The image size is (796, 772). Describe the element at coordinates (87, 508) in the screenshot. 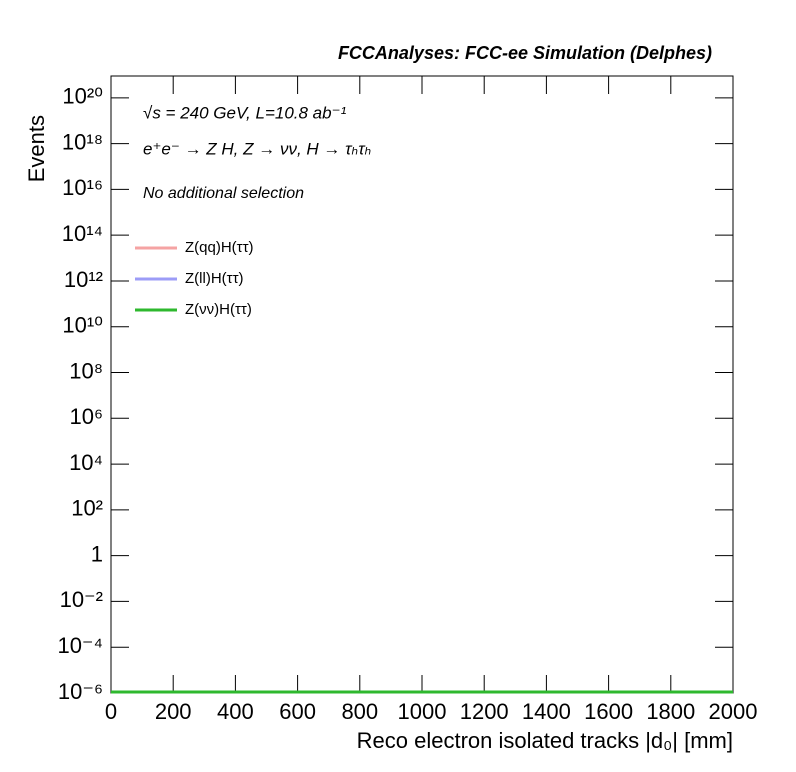

I see `y-tick-label: 10²` at that location.